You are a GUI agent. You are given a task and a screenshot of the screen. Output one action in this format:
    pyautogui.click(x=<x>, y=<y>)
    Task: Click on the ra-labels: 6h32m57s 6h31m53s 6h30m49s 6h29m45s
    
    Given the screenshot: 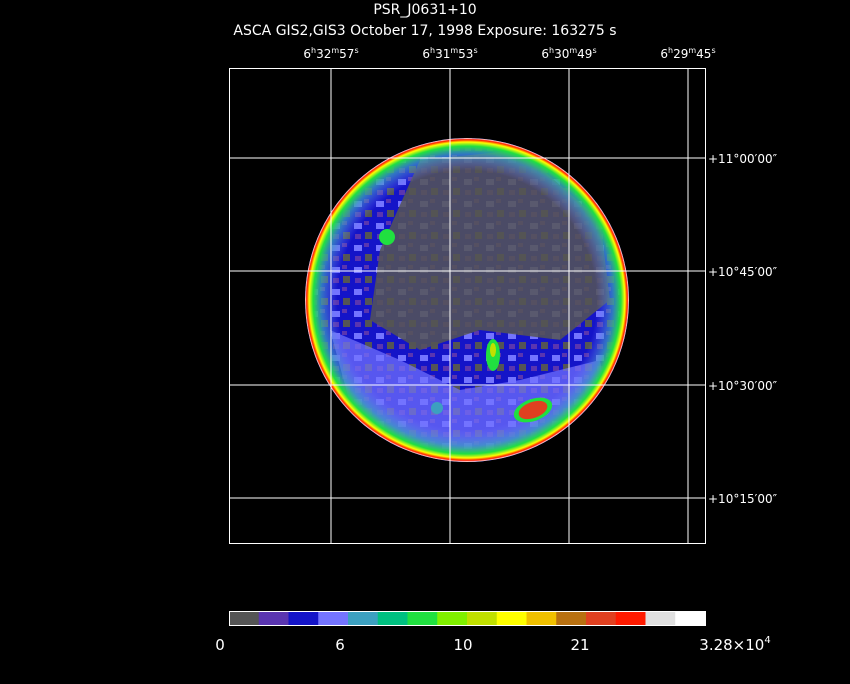 What is the action you would take?
    pyautogui.click(x=509, y=53)
    